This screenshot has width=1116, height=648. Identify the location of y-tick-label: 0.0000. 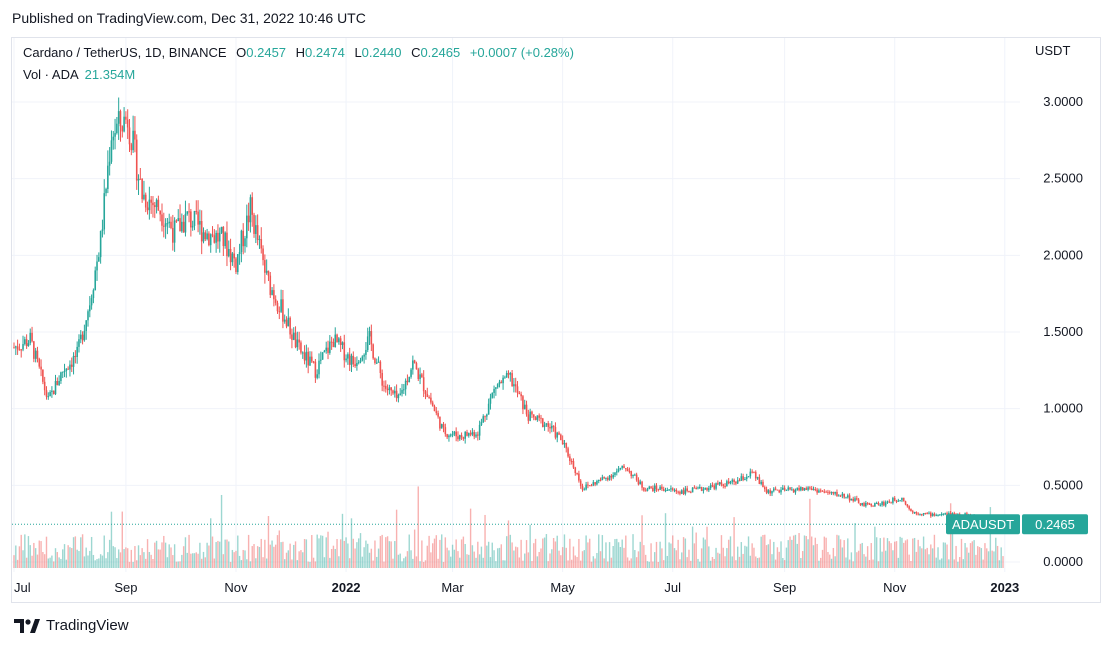
(1063, 561).